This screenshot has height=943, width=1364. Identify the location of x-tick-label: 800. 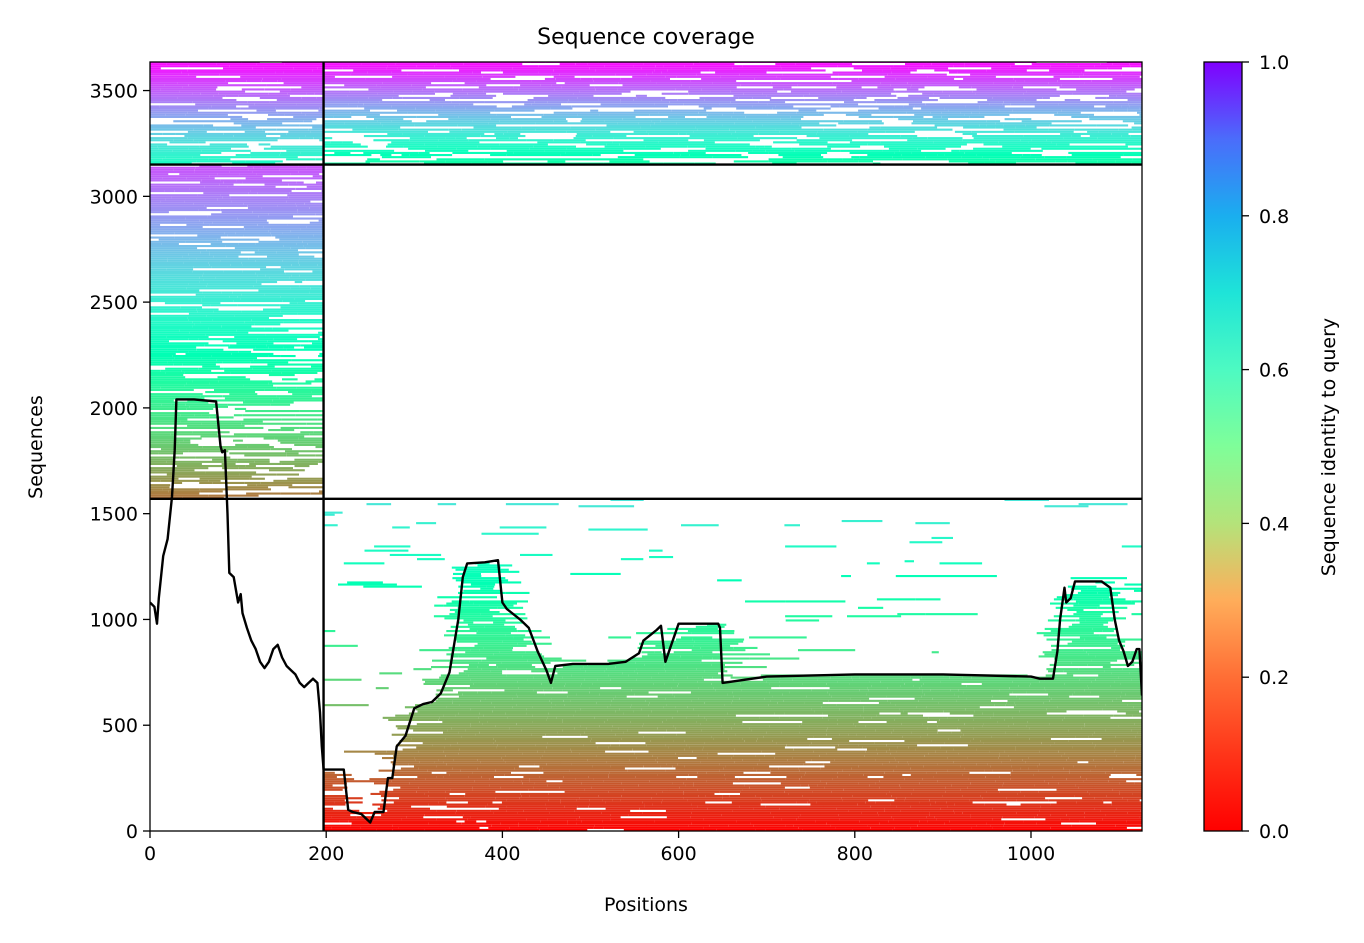
(855, 854).